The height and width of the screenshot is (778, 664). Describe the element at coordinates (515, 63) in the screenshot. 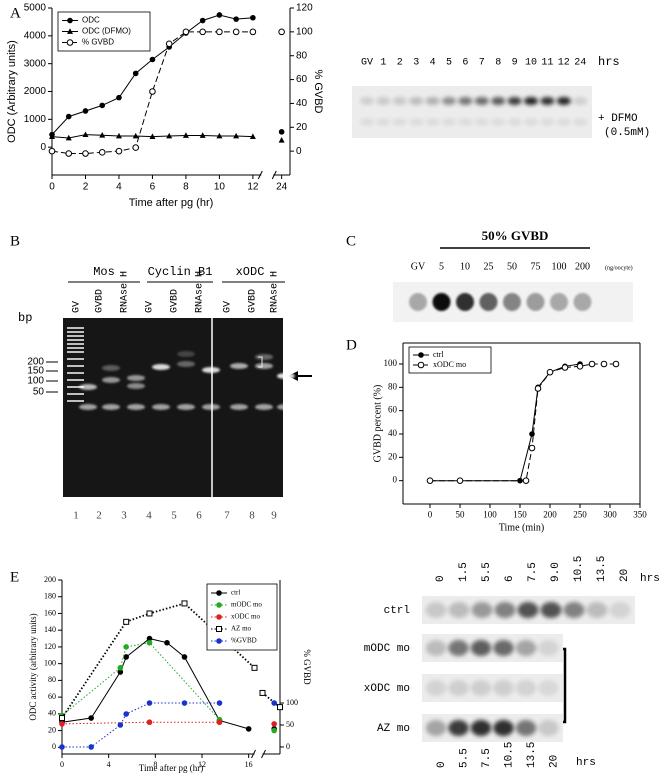

I see `lane-label: 9` at that location.